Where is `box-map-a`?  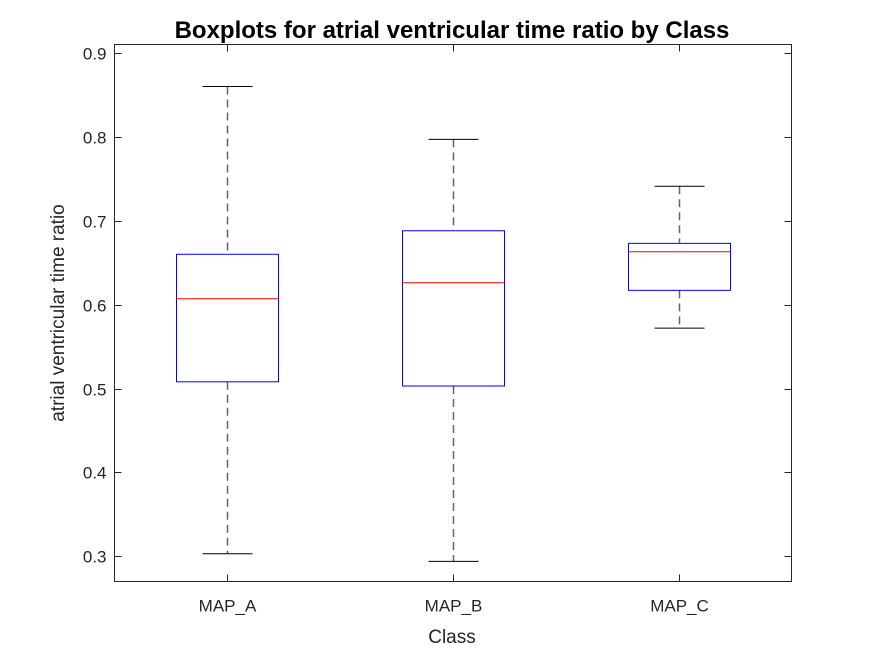 box-map-a is located at coordinates (227, 320).